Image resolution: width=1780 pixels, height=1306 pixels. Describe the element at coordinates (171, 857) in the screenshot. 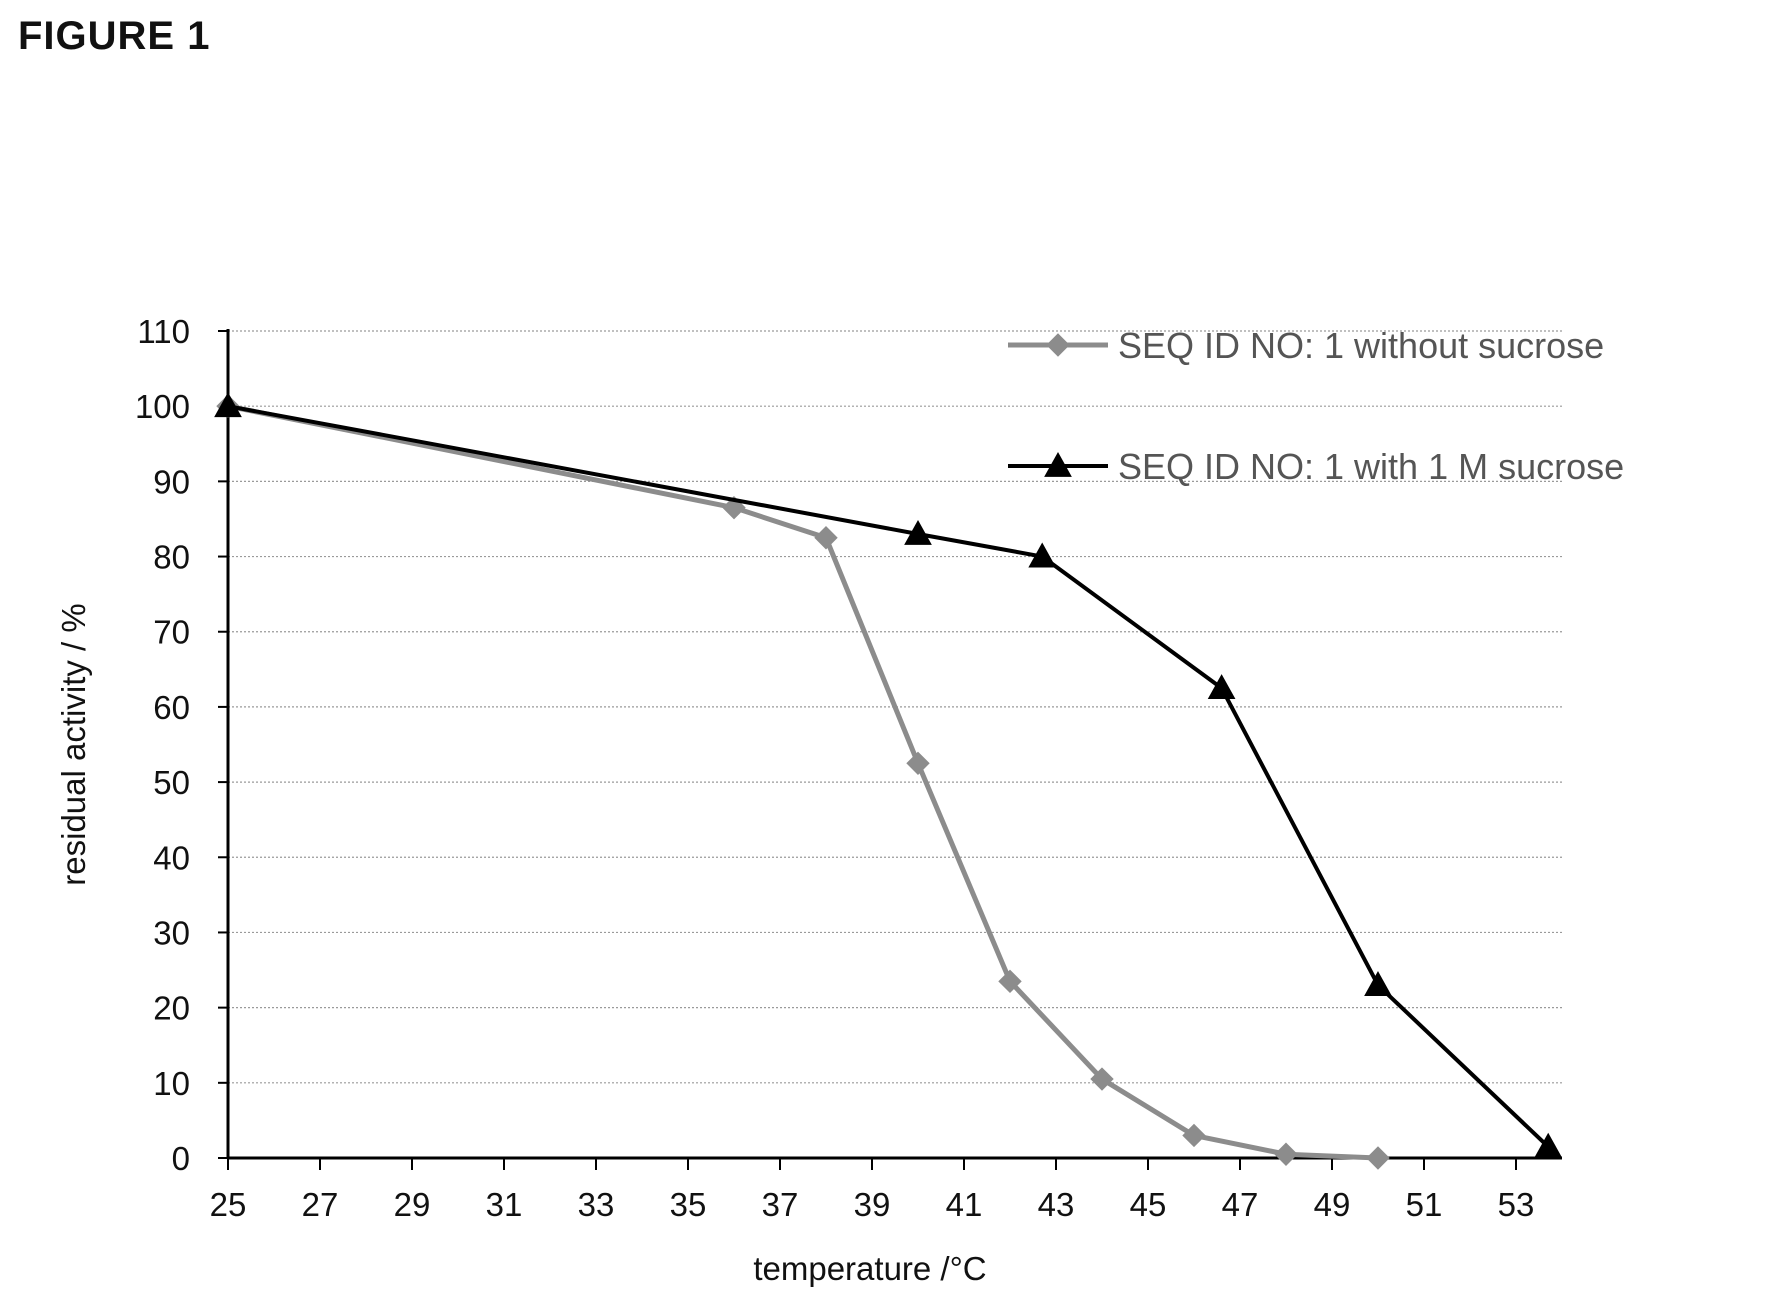

I see `y-tick-label-40: 40` at that location.